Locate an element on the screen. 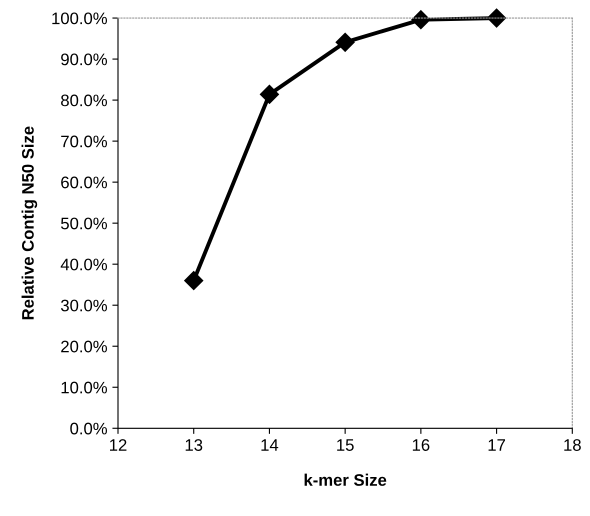  y-tick-label: 10.0% is located at coordinates (84, 388).